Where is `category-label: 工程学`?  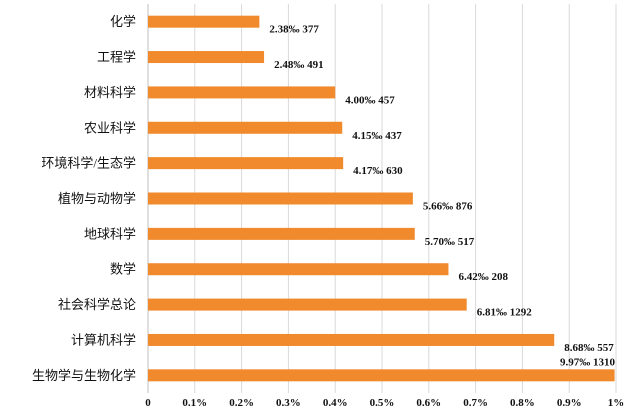
category-label: 工程学 is located at coordinates (116, 57).